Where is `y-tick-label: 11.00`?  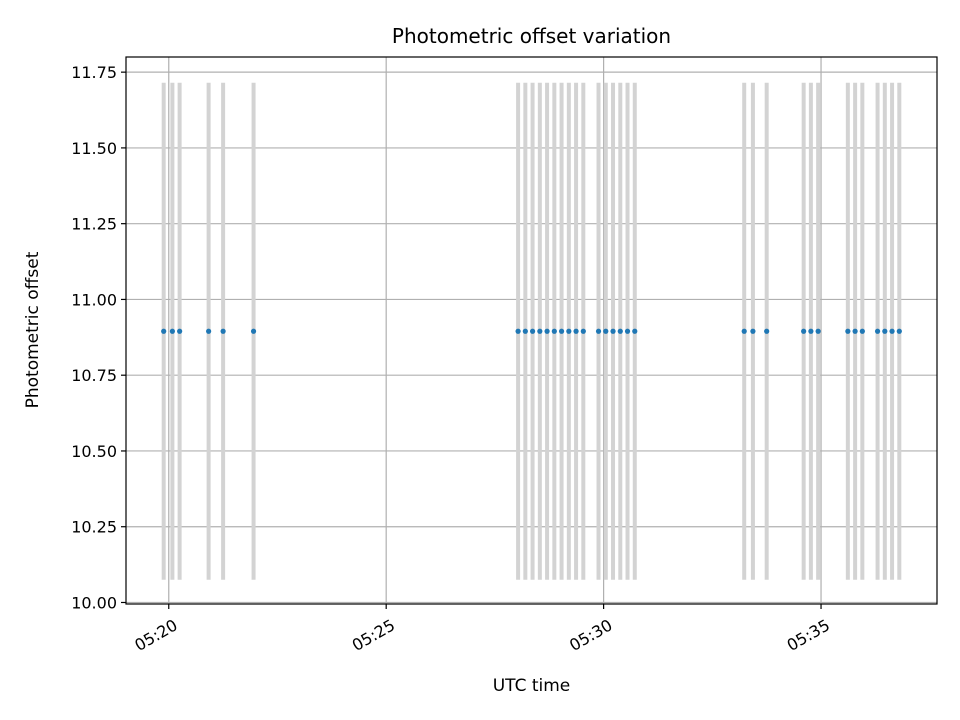
y-tick-label: 11.00 is located at coordinates (94, 299).